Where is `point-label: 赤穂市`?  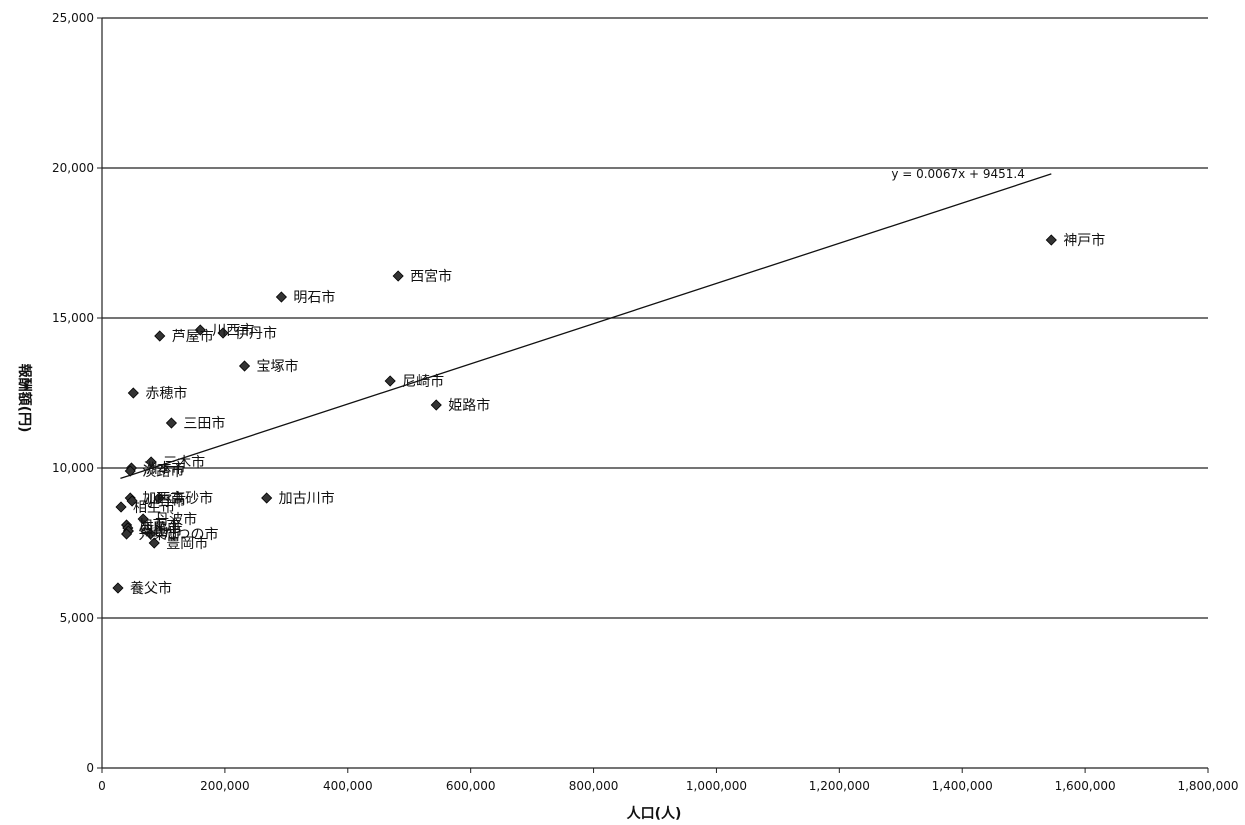 point-label: 赤穂市 is located at coordinates (166, 393).